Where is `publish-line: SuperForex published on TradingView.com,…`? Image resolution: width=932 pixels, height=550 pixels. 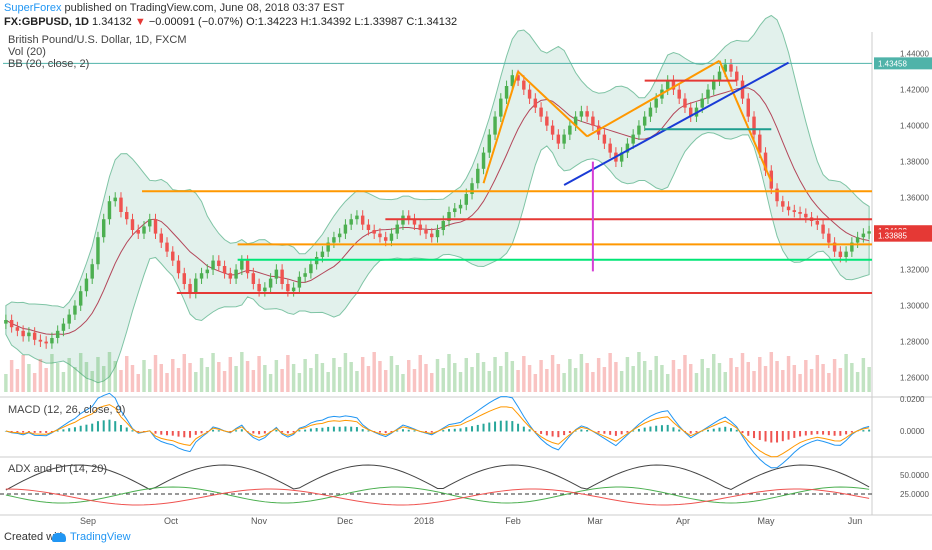 publish-line: SuperForex published on TradingView.com,… is located at coordinates (174, 8).